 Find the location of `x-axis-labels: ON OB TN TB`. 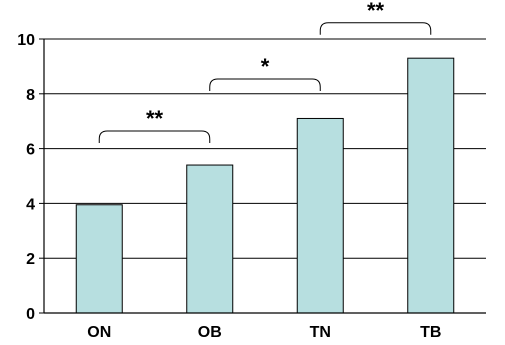

x-axis-labels: ON OB TN TB is located at coordinates (264, 332).